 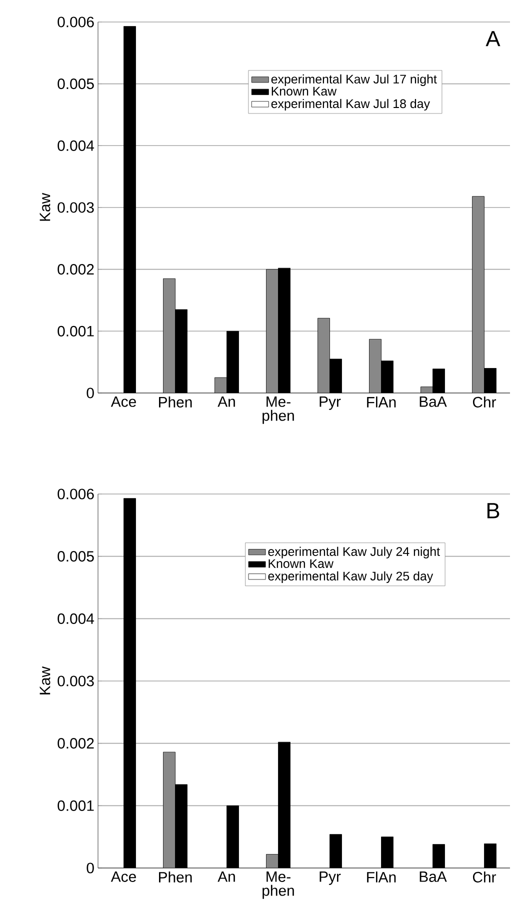 What do you see at coordinates (354, 80) in the screenshot?
I see `legend-label: experimental Kaw Jul 17 night` at bounding box center [354, 80].